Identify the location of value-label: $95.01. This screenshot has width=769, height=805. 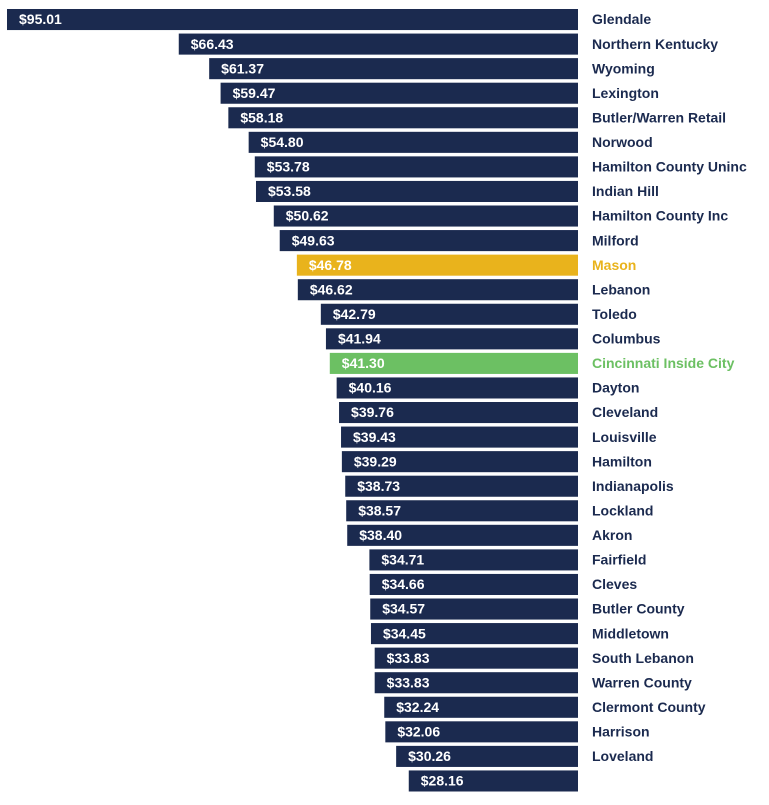
(40, 19).